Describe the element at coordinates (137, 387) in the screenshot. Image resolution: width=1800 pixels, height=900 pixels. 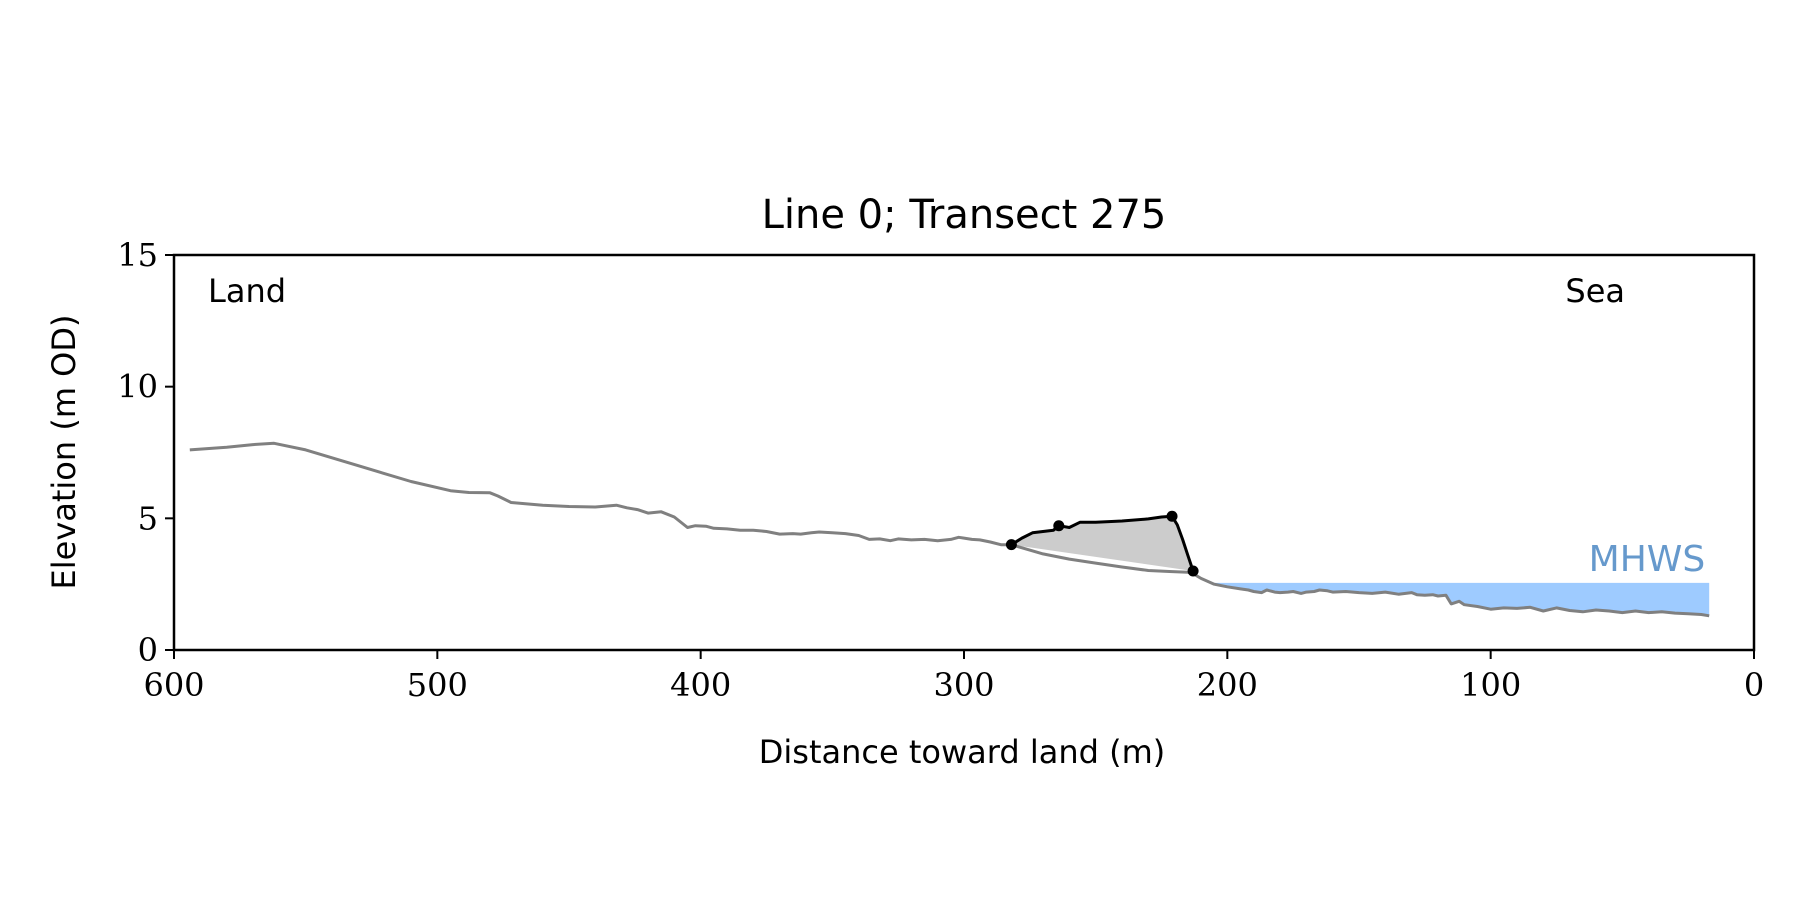
I see `y-tick-label: 10` at that location.